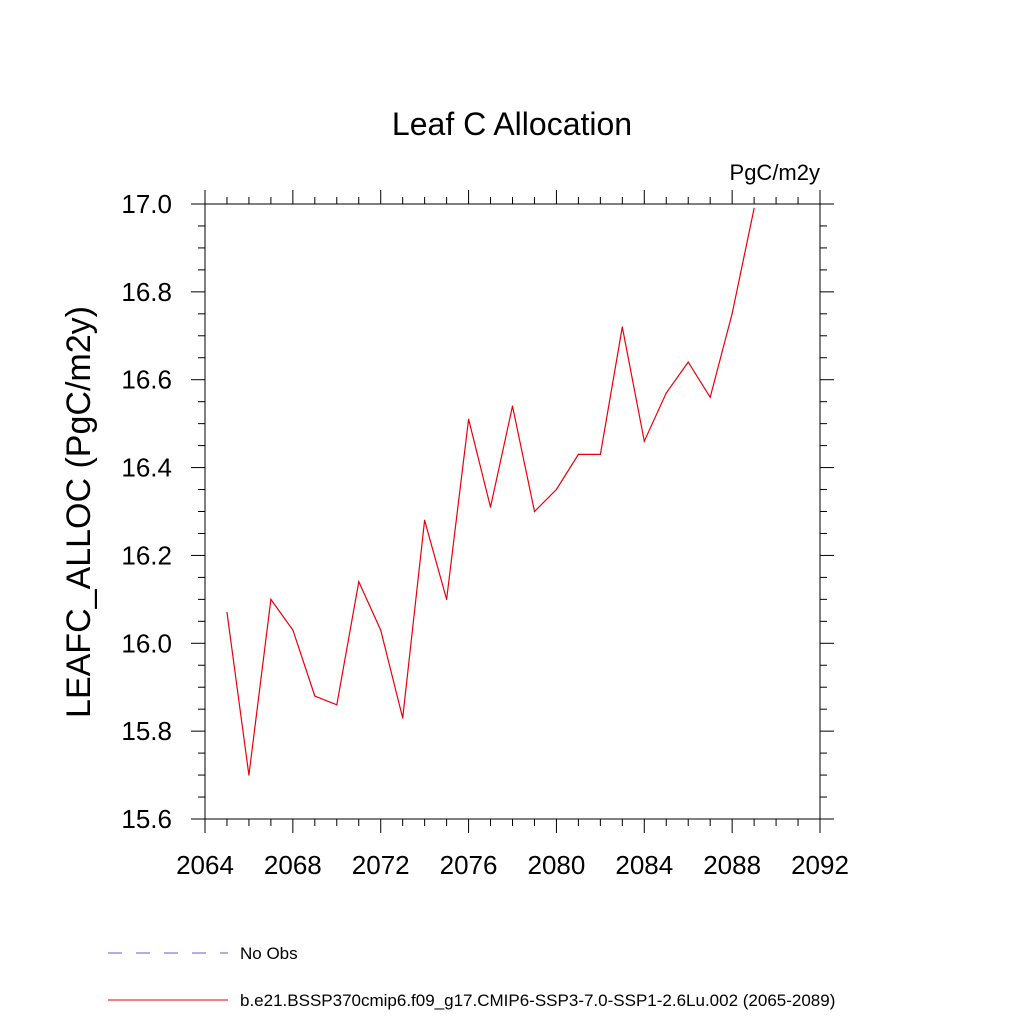  Describe the element at coordinates (146, 555) in the screenshot. I see `y-tick-label: 16.2` at that location.